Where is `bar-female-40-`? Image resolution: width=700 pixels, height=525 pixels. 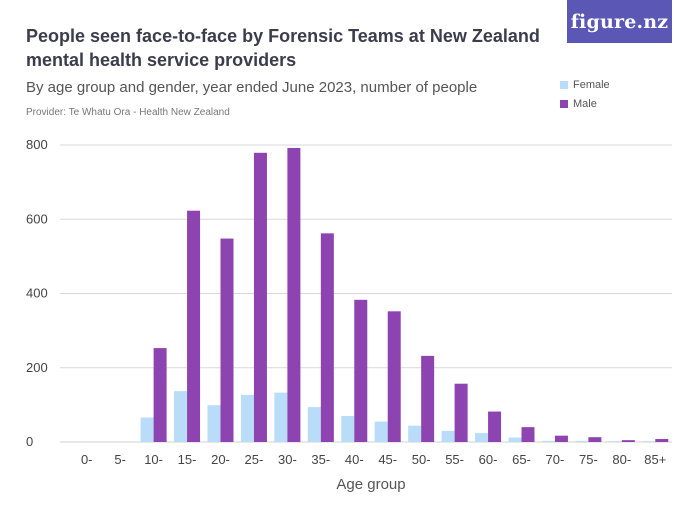 bar-female-40- is located at coordinates (348, 429).